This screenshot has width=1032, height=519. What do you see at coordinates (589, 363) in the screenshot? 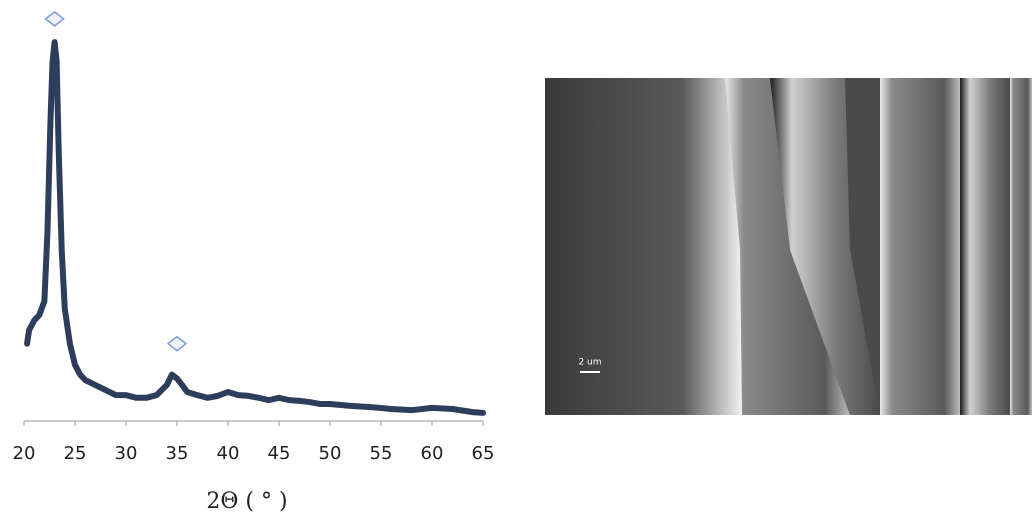
I see `scale-bar-label: 2 um` at bounding box center [589, 363].